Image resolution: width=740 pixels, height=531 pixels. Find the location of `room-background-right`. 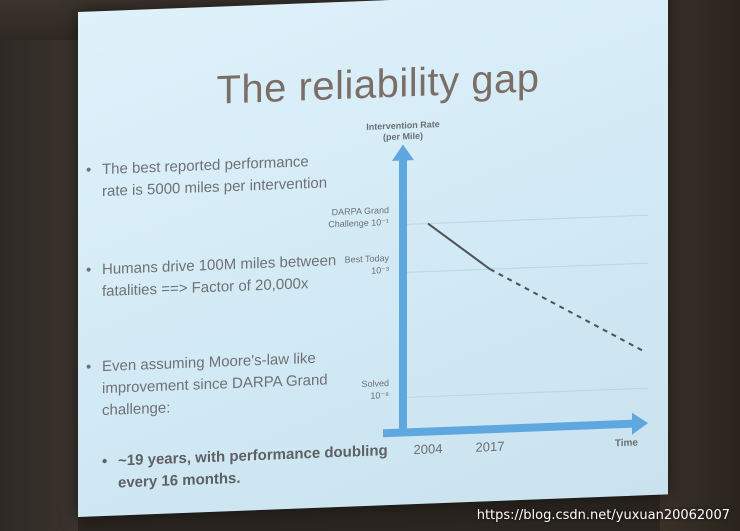

room-background-right is located at coordinates (700, 265).